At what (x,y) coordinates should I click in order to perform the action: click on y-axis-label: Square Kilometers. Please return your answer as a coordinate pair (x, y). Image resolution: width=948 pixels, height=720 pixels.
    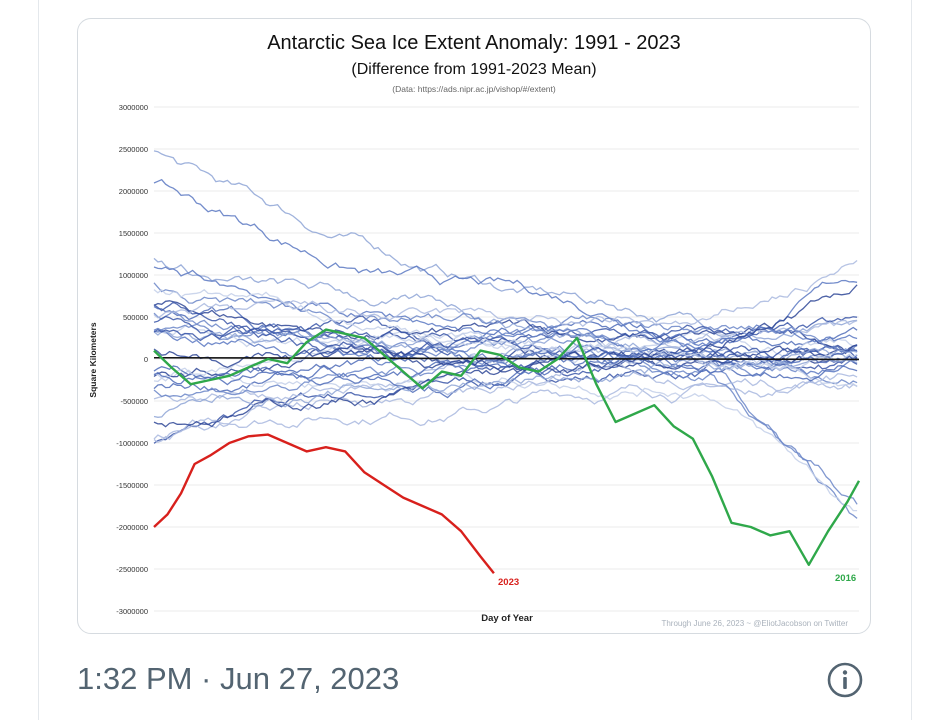
    Looking at the image, I should click on (93, 359).